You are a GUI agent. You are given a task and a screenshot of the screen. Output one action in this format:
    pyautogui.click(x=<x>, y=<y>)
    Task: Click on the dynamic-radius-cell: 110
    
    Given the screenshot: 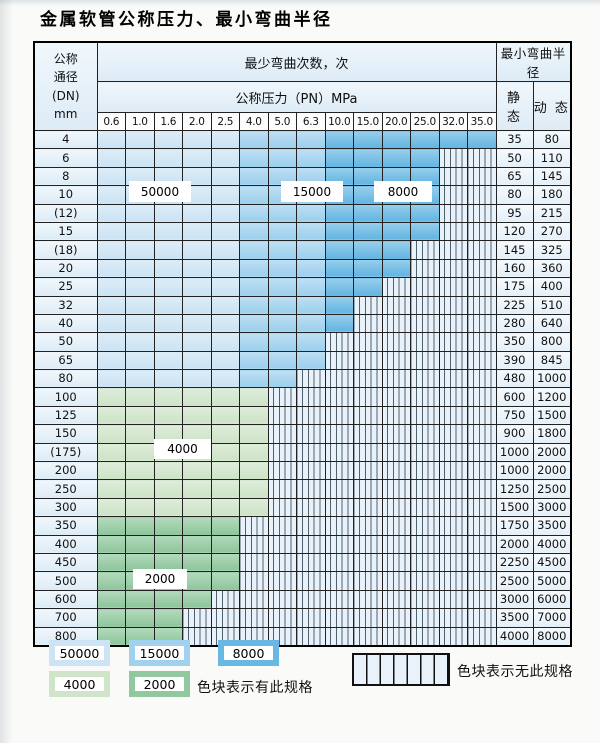 What is the action you would take?
    pyautogui.click(x=552, y=158)
    